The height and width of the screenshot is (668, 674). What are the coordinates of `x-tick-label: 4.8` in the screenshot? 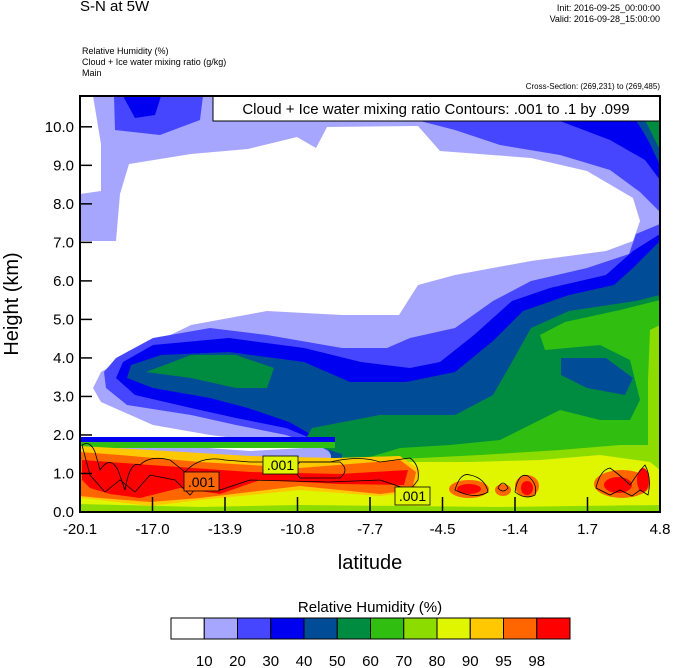 It's located at (660, 529).